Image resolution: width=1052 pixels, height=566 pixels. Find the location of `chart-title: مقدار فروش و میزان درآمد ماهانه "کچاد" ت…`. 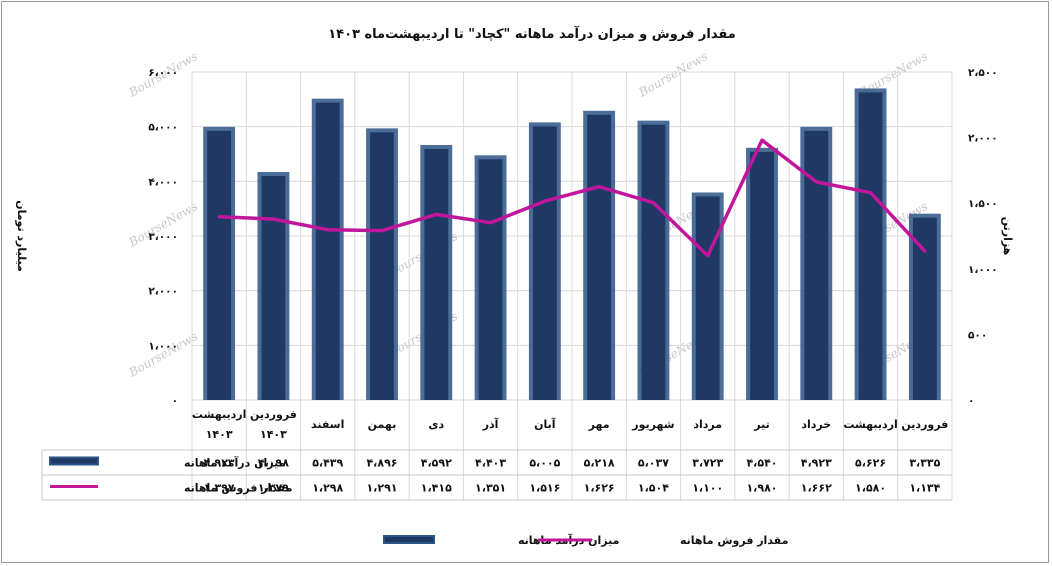

chart-title: مقدار فروش و میزان درآمد ماهانه "کچاد" ت… is located at coordinates (532, 33).